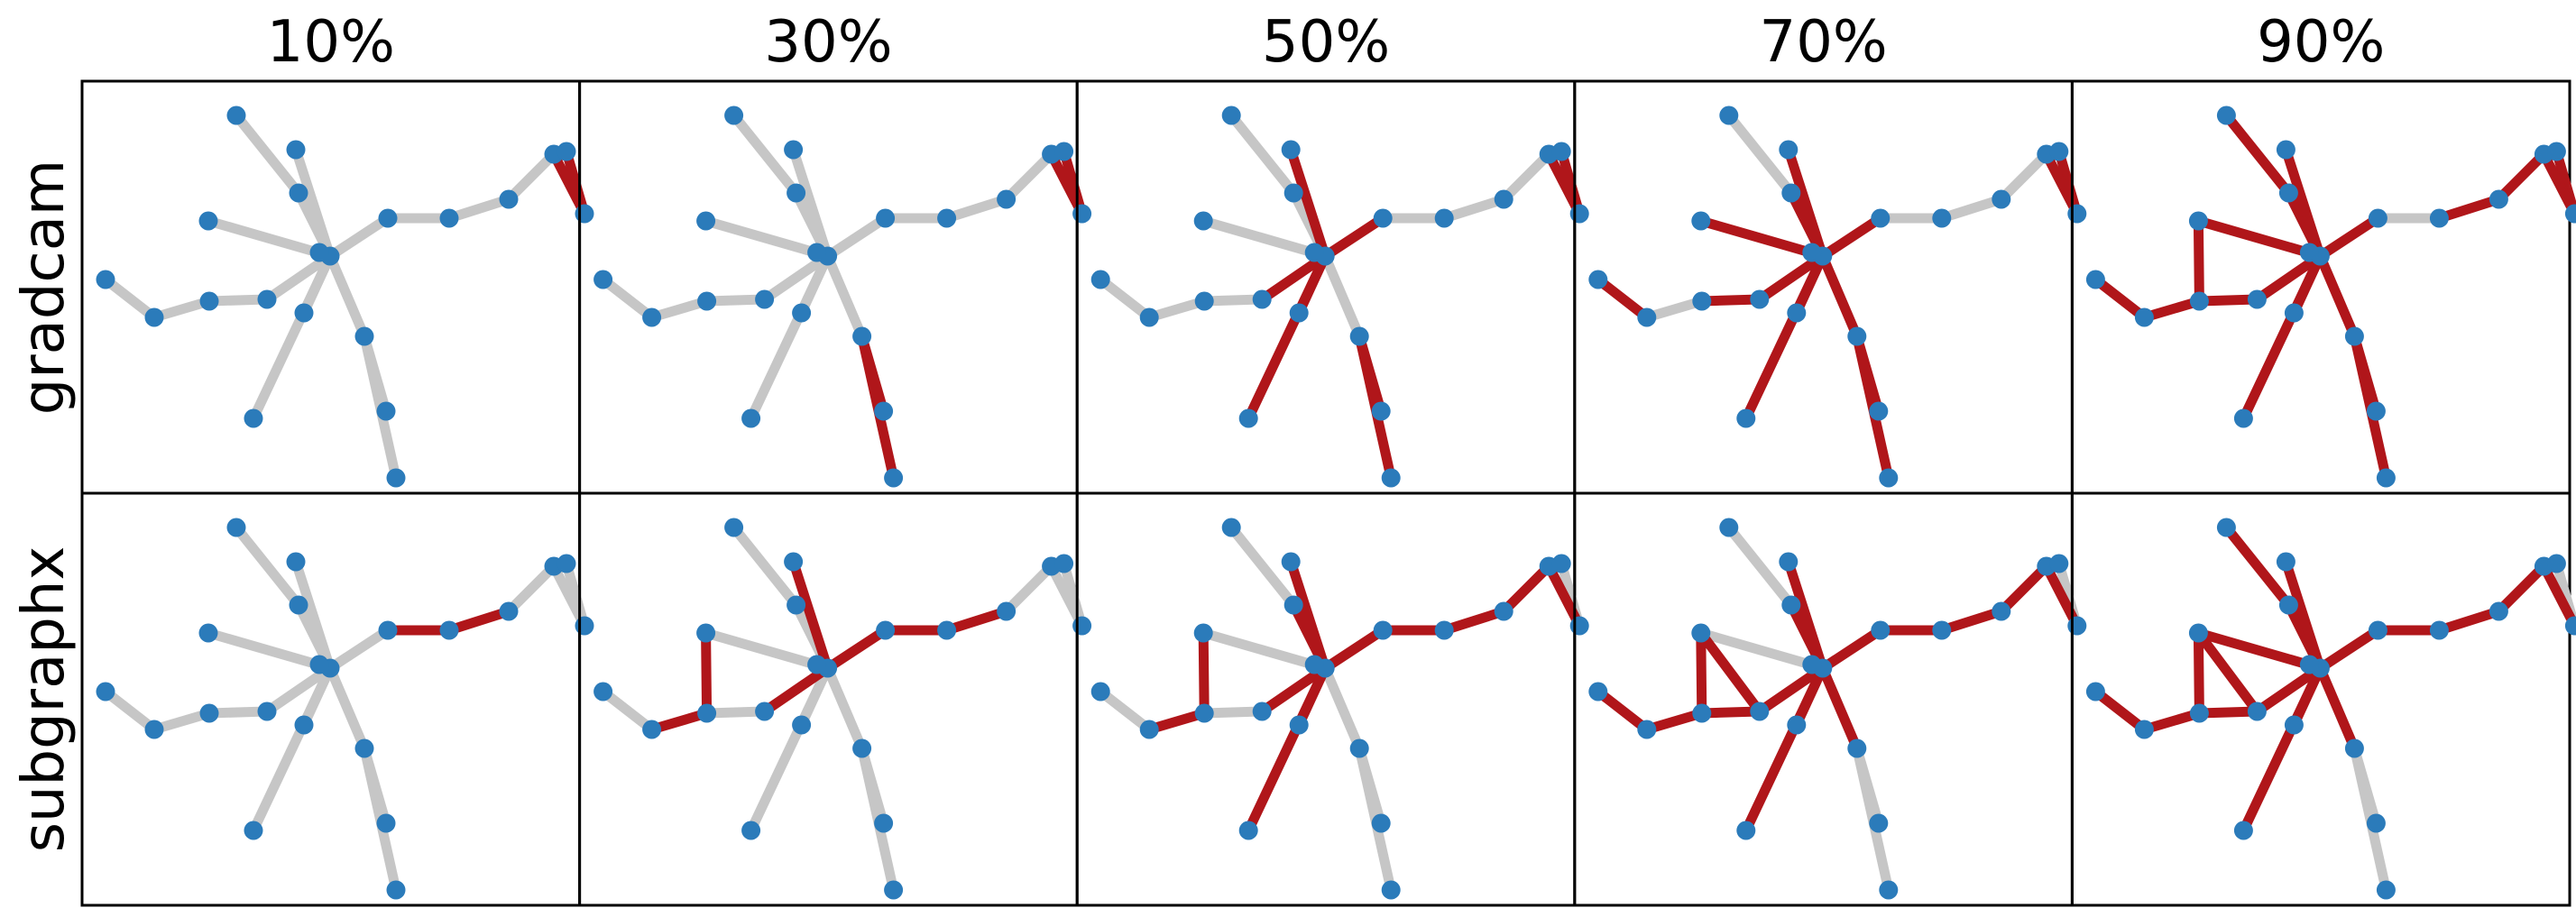 Image resolution: width=2576 pixels, height=917 pixels. I want to click on column-titles: 10% 30% 50% 70% 90%, so click(1326, 42).